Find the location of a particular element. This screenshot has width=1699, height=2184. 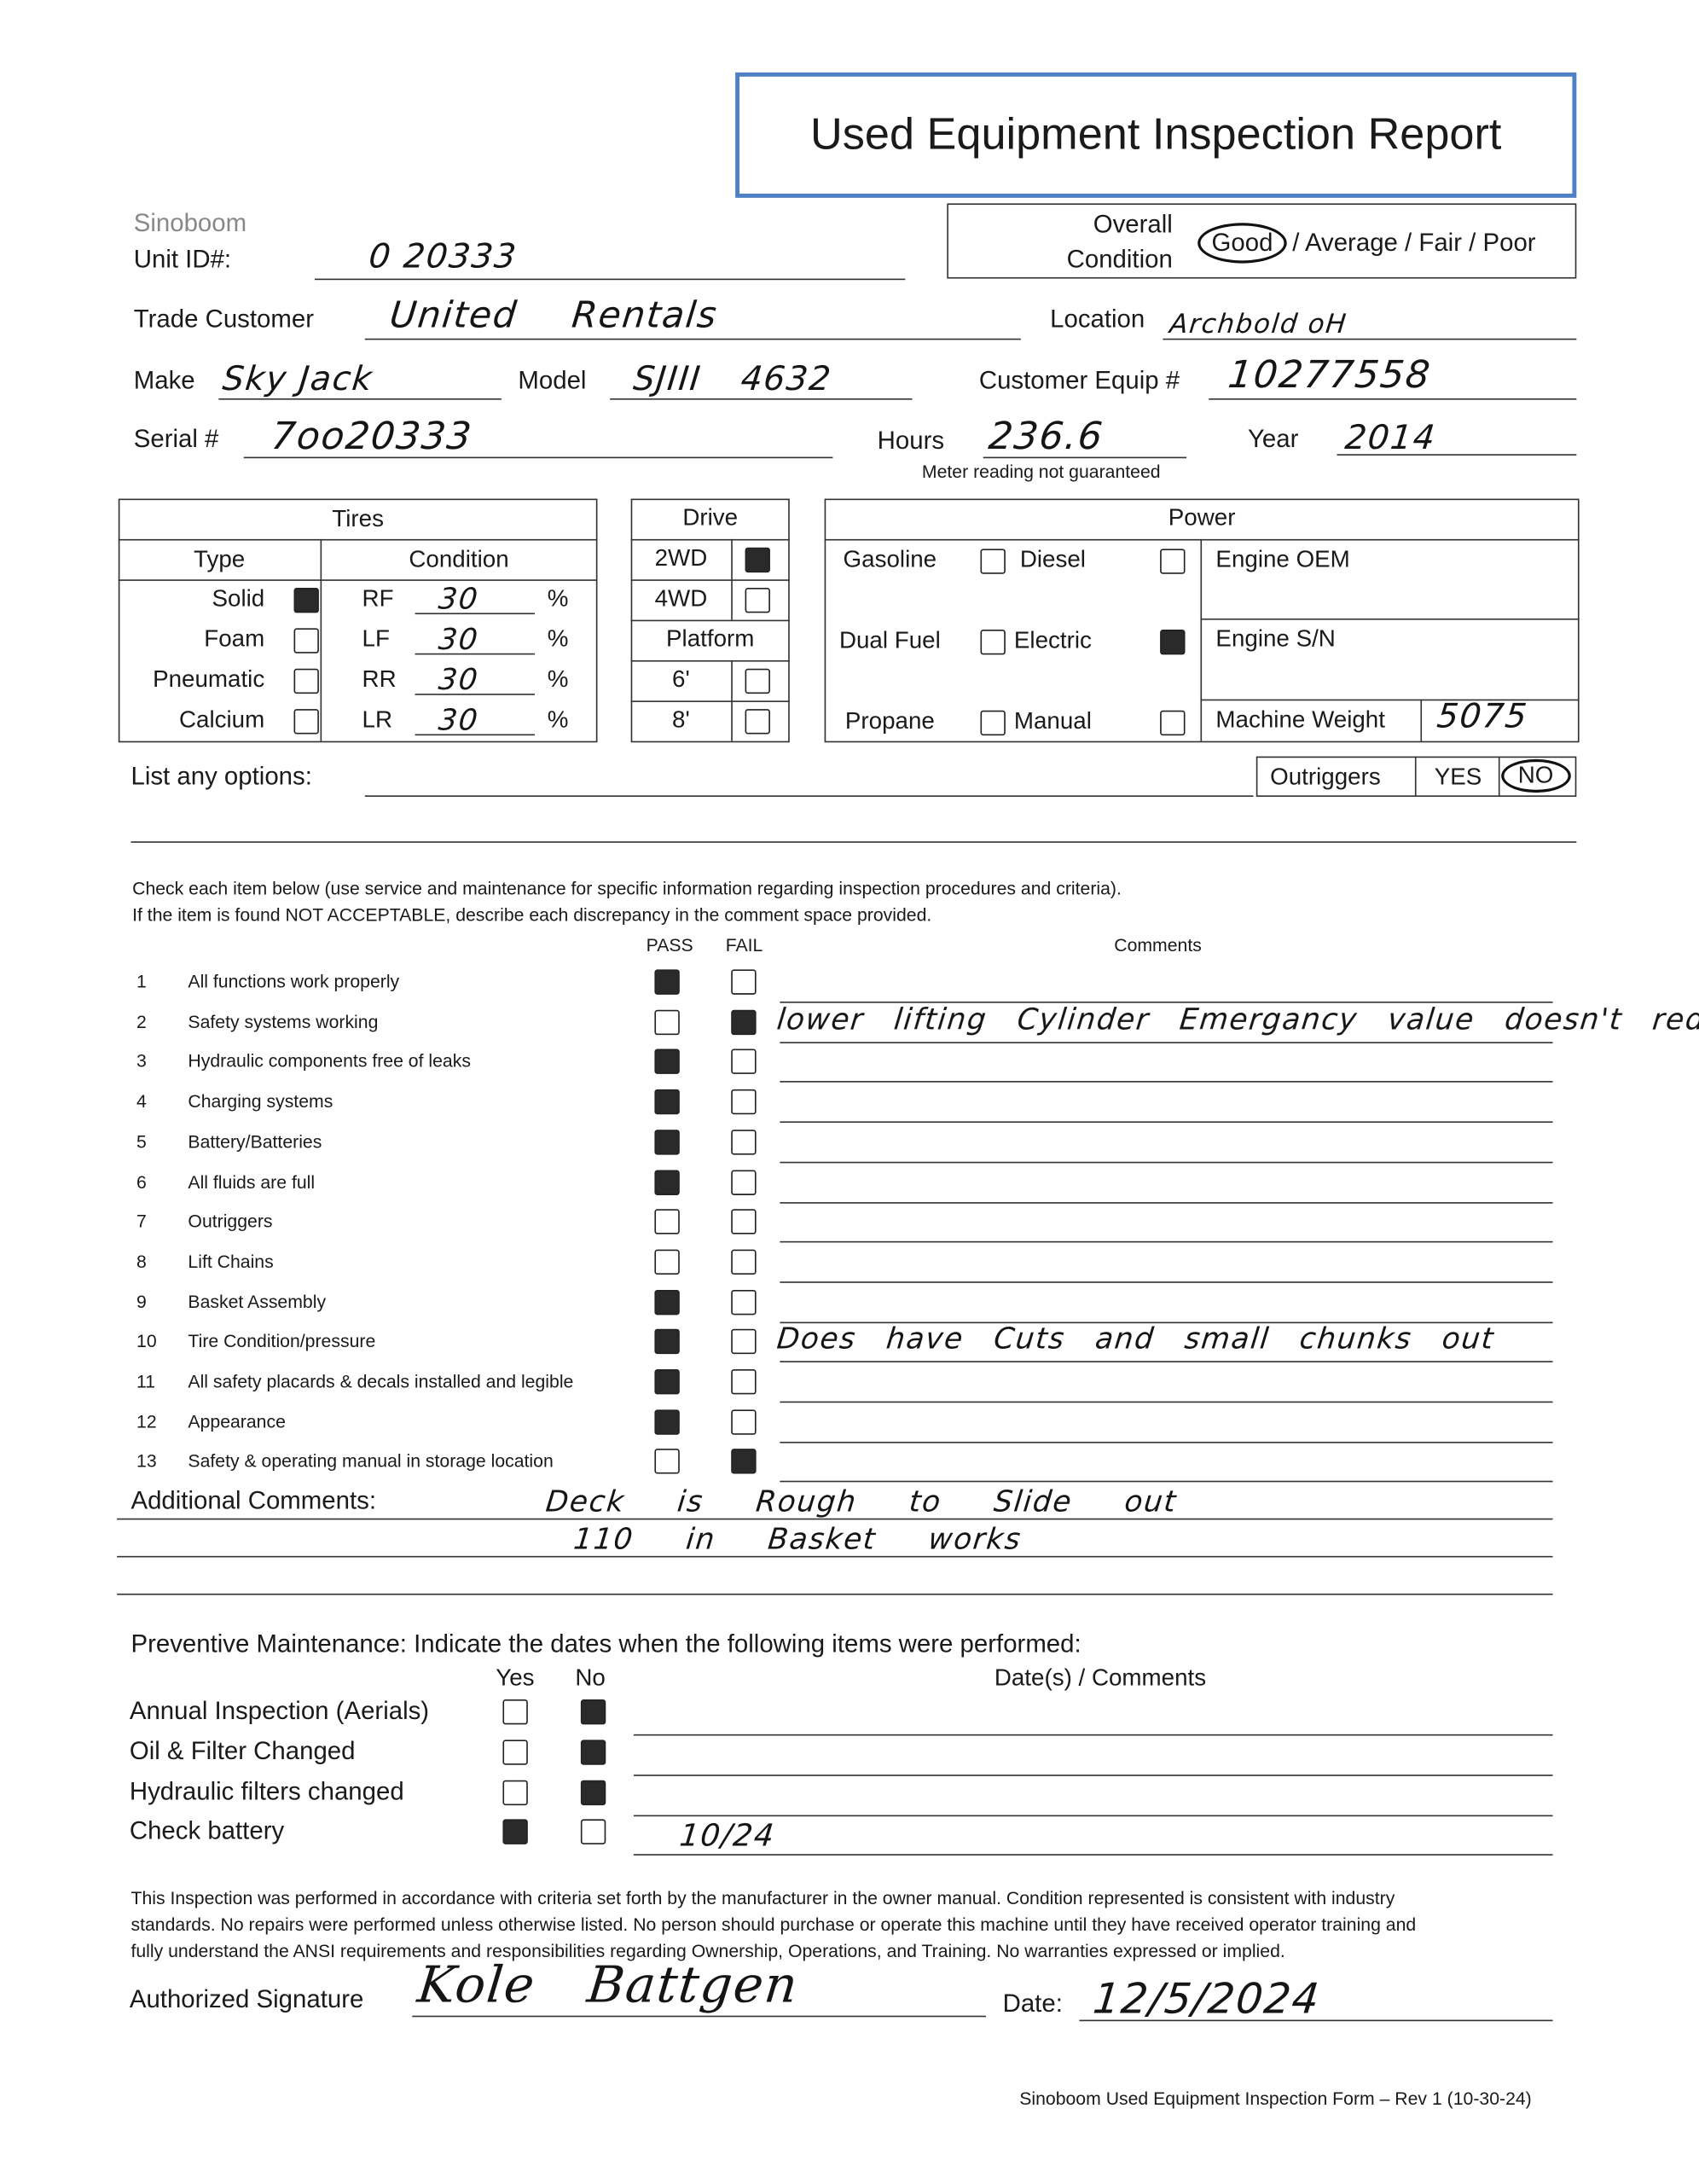

condition-other-options: / Average / Fair / Poor is located at coordinates (1414, 243).